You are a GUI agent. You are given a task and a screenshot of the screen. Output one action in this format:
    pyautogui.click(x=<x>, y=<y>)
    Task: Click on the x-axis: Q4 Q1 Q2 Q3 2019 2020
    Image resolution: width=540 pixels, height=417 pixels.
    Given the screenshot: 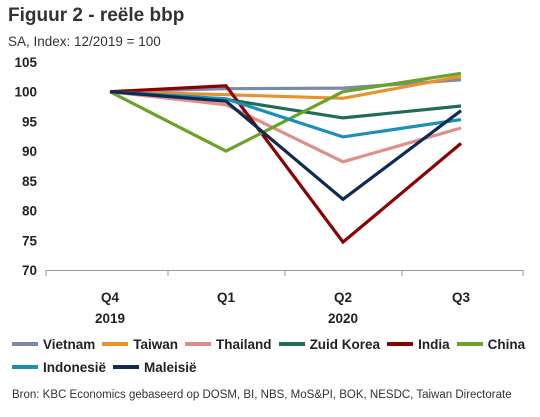 What is the action you would take?
    pyautogui.click(x=284, y=298)
    